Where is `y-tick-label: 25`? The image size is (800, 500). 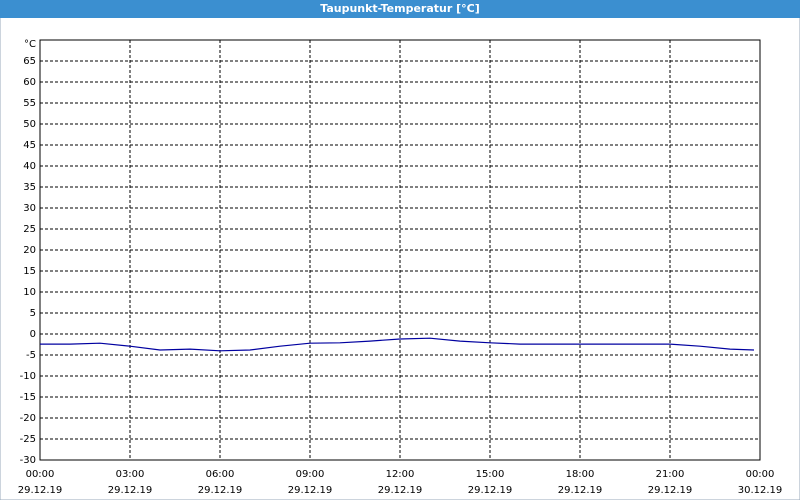 y-tick-label: 25 is located at coordinates (29, 229).